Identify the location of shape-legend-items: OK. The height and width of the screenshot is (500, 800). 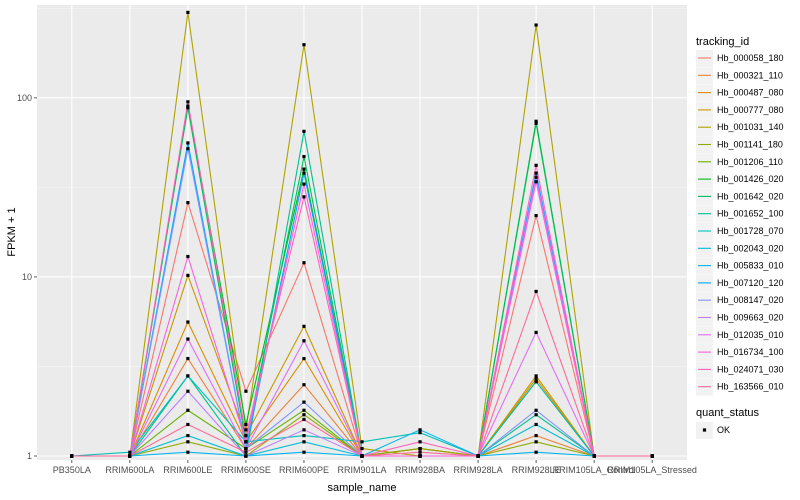
(713, 430).